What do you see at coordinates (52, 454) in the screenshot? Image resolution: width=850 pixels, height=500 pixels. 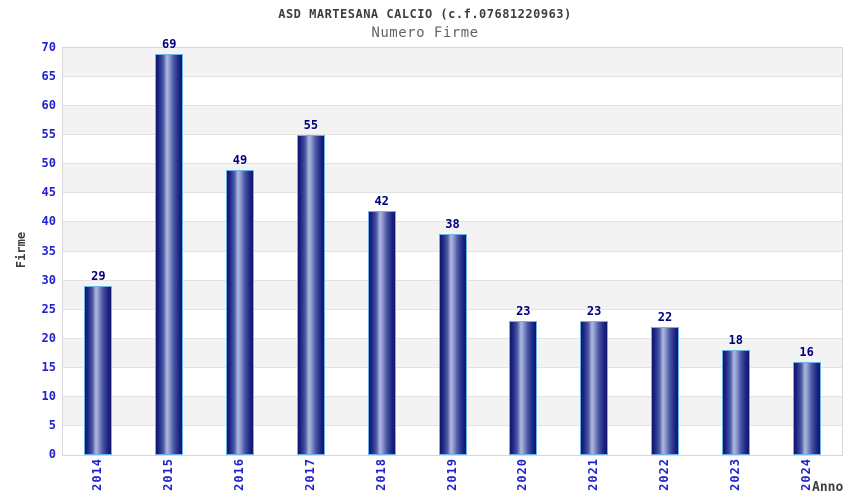 I see `y-tick-label: 0` at bounding box center [52, 454].